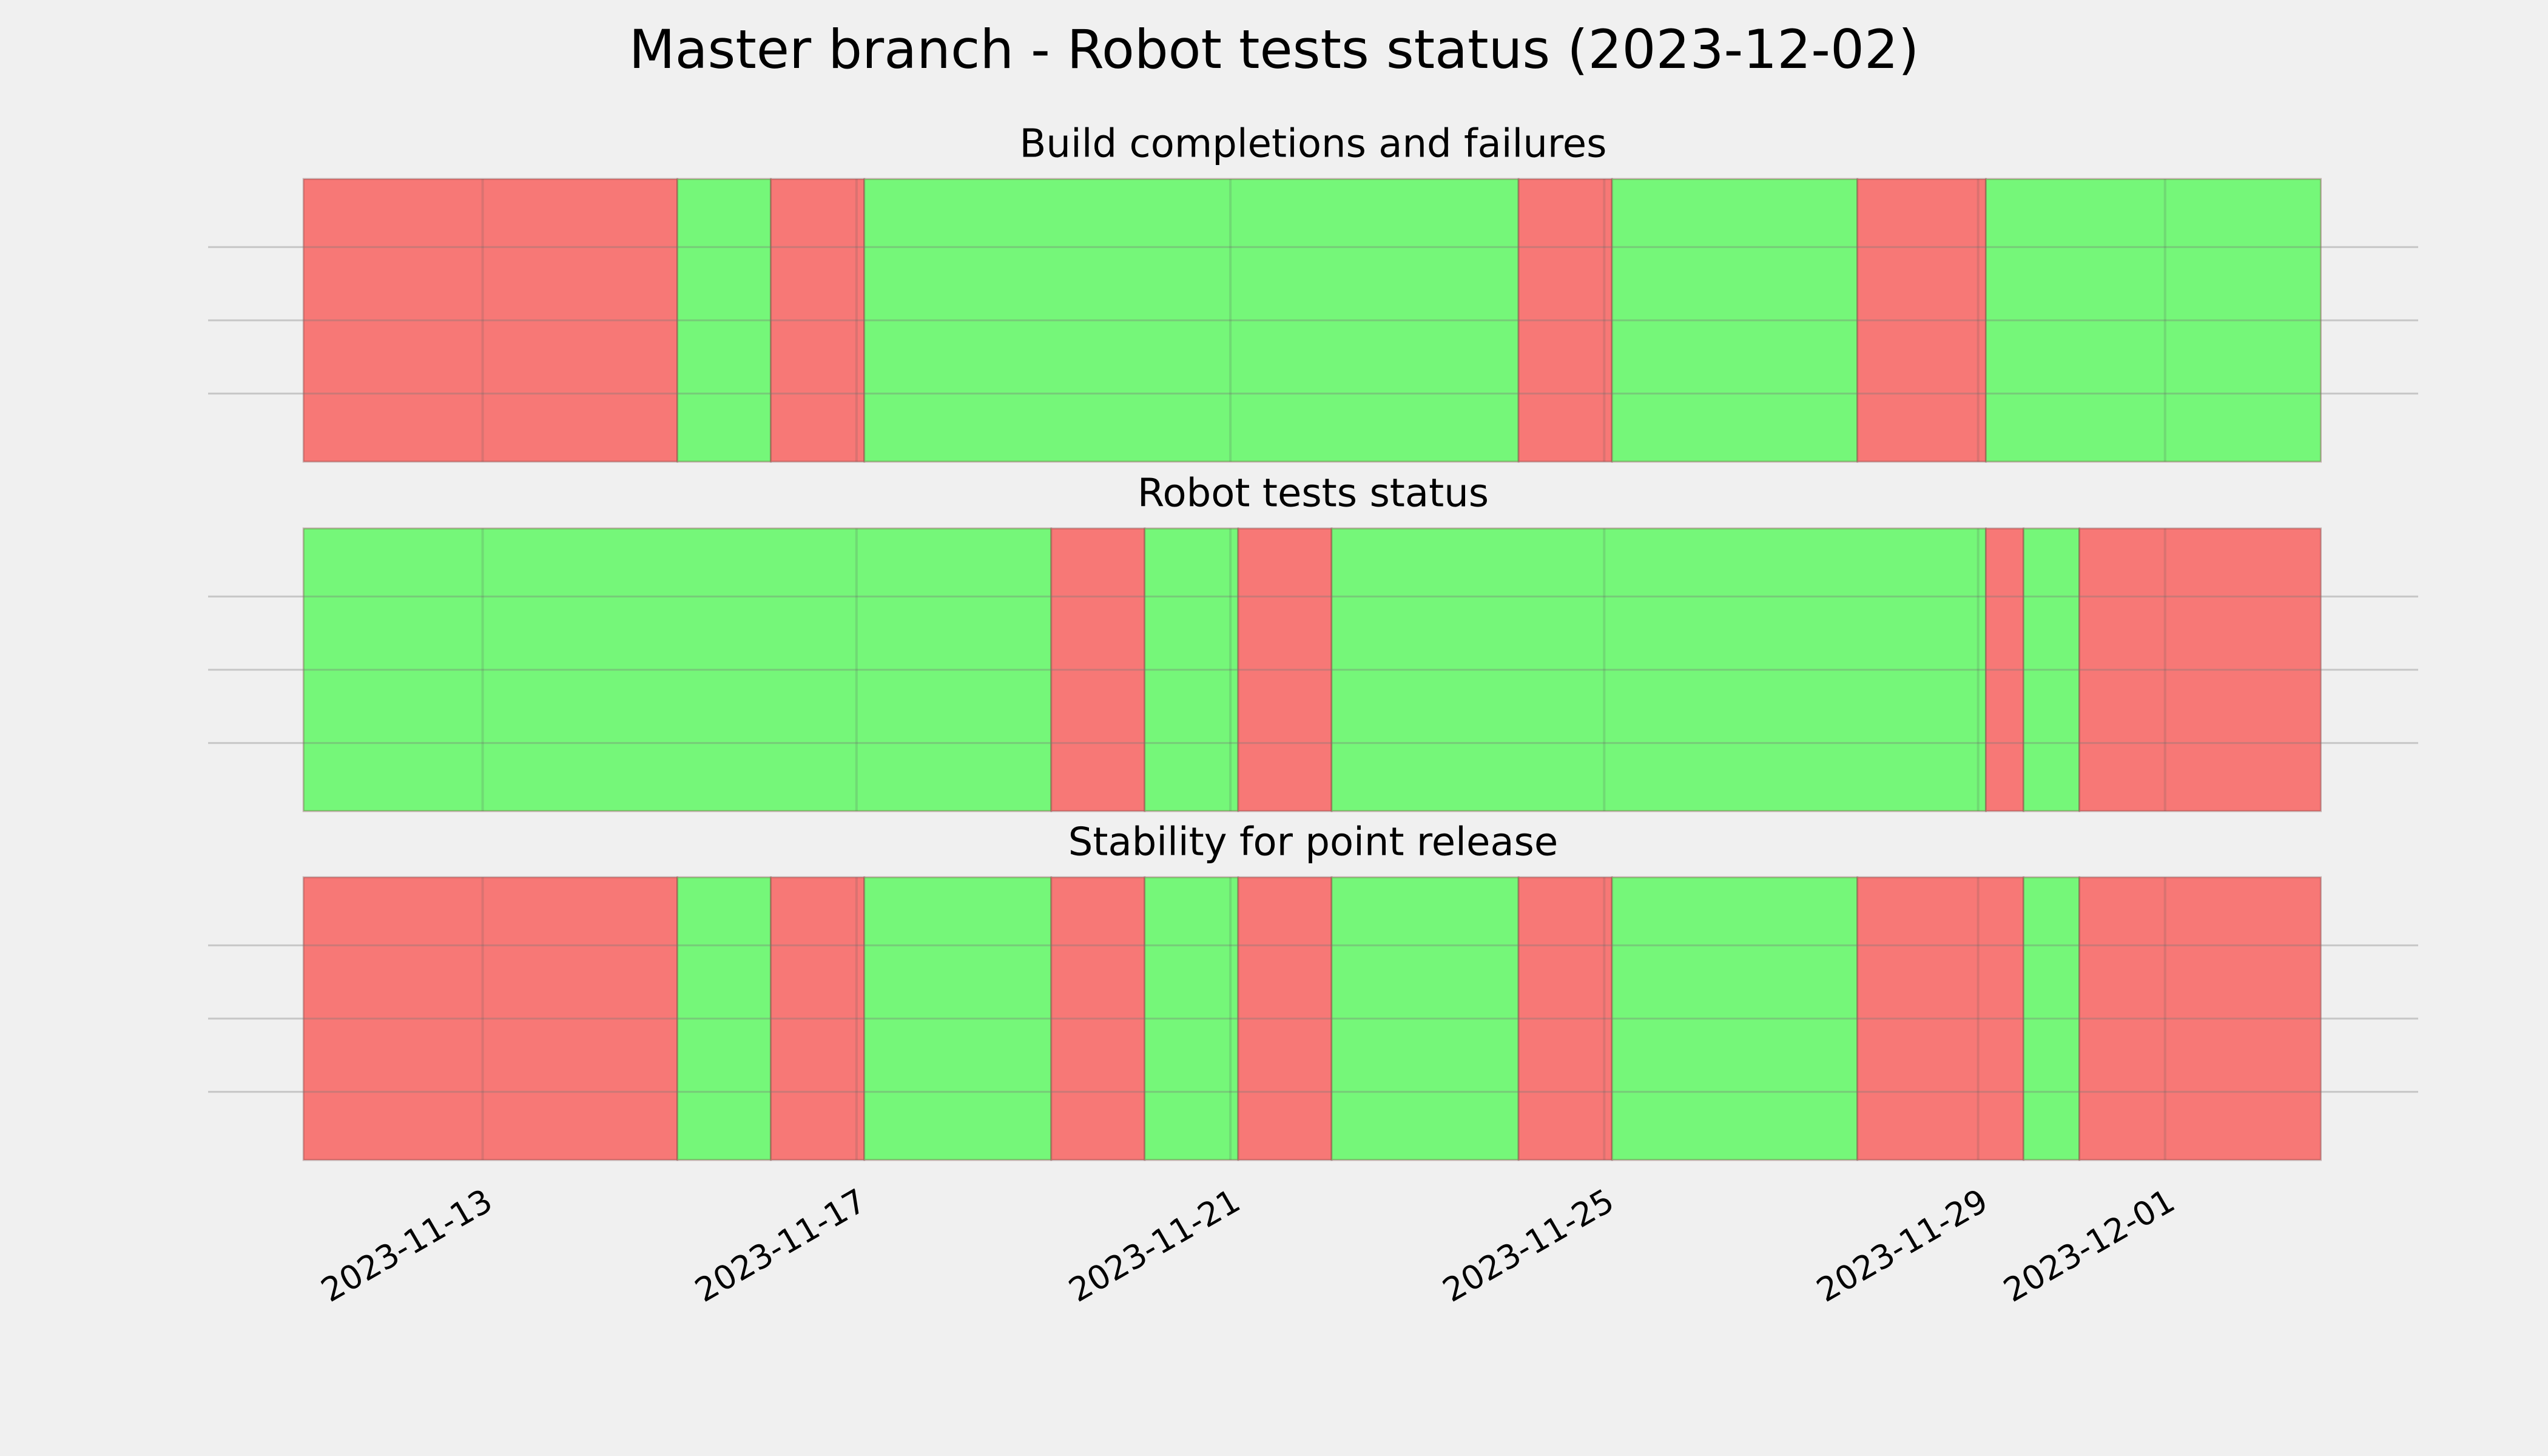  I want to click on panel-title: Build completions and failures, so click(1313, 144).